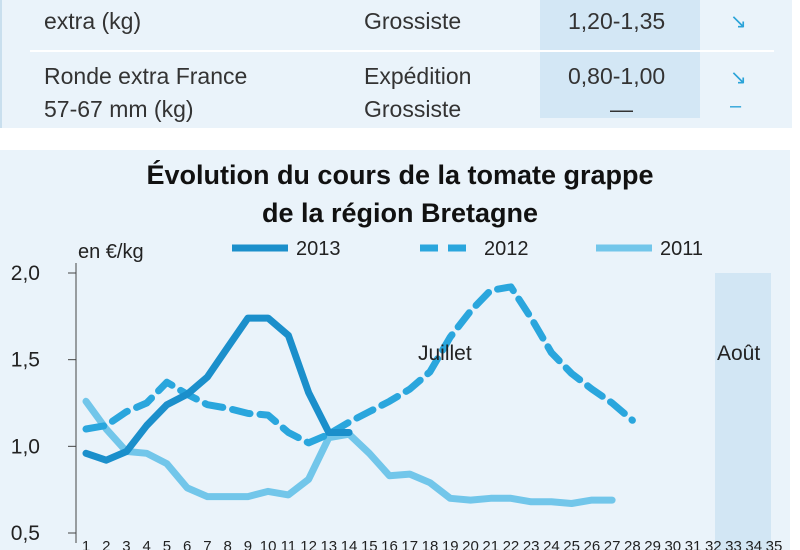 This screenshot has width=800, height=550. Describe the element at coordinates (617, 76) in the screenshot. I see `price-range: 0,80-1,00` at that location.